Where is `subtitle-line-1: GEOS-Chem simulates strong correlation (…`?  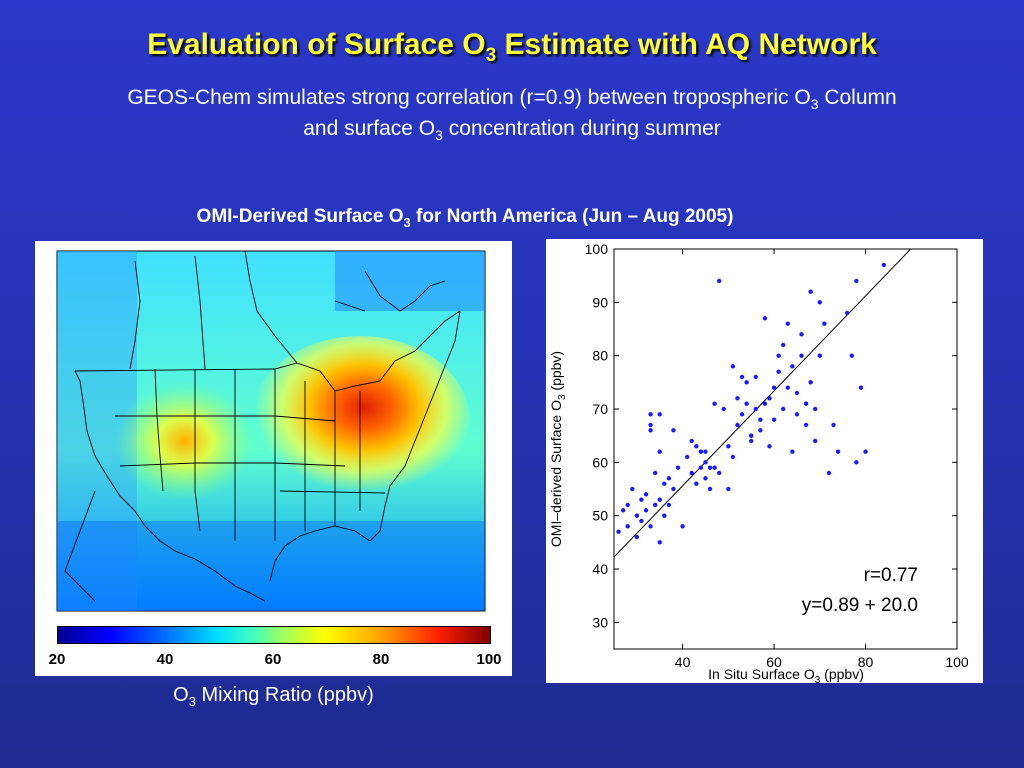
subtitle-line-1: GEOS-Chem simulates strong correlation (… is located at coordinates (512, 99).